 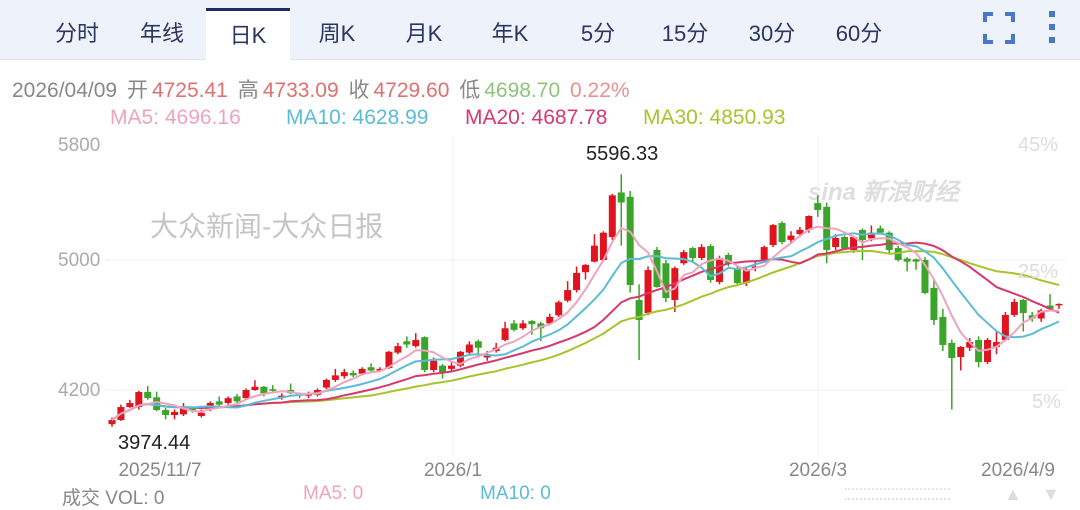 I want to click on pct-tick: 25%, so click(x=1038, y=272).